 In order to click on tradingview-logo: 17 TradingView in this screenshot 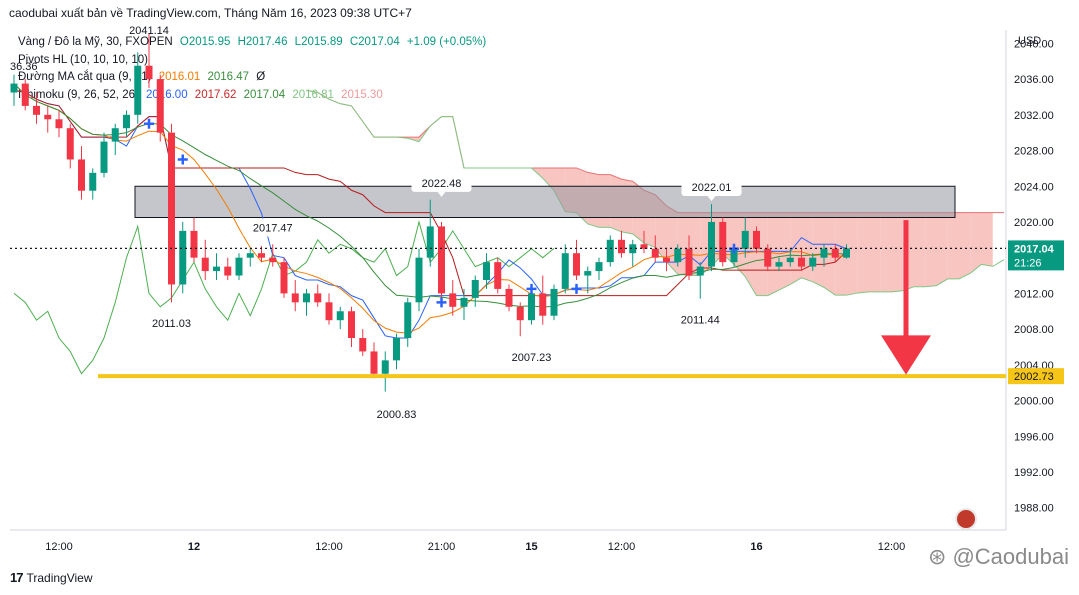, I will do `click(51, 577)`.